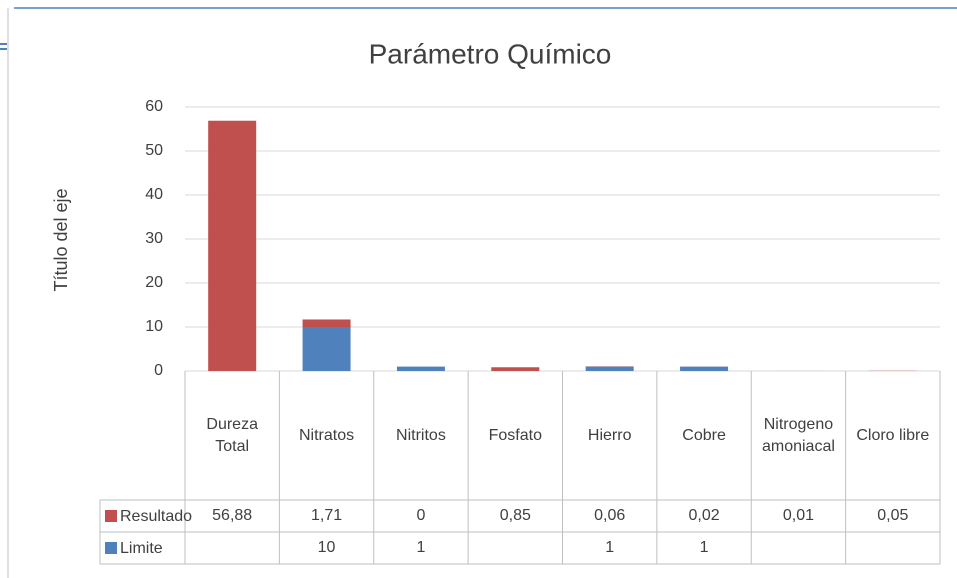  What do you see at coordinates (515, 515) in the screenshot?
I see `data-table-value: 0,85` at bounding box center [515, 515].